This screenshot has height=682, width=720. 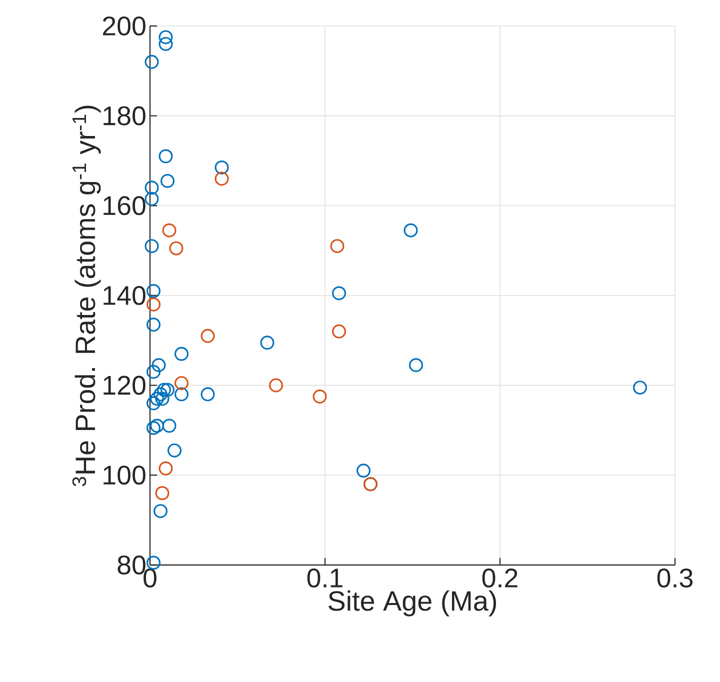 I want to click on y-tick-label: 80, so click(x=132, y=565).